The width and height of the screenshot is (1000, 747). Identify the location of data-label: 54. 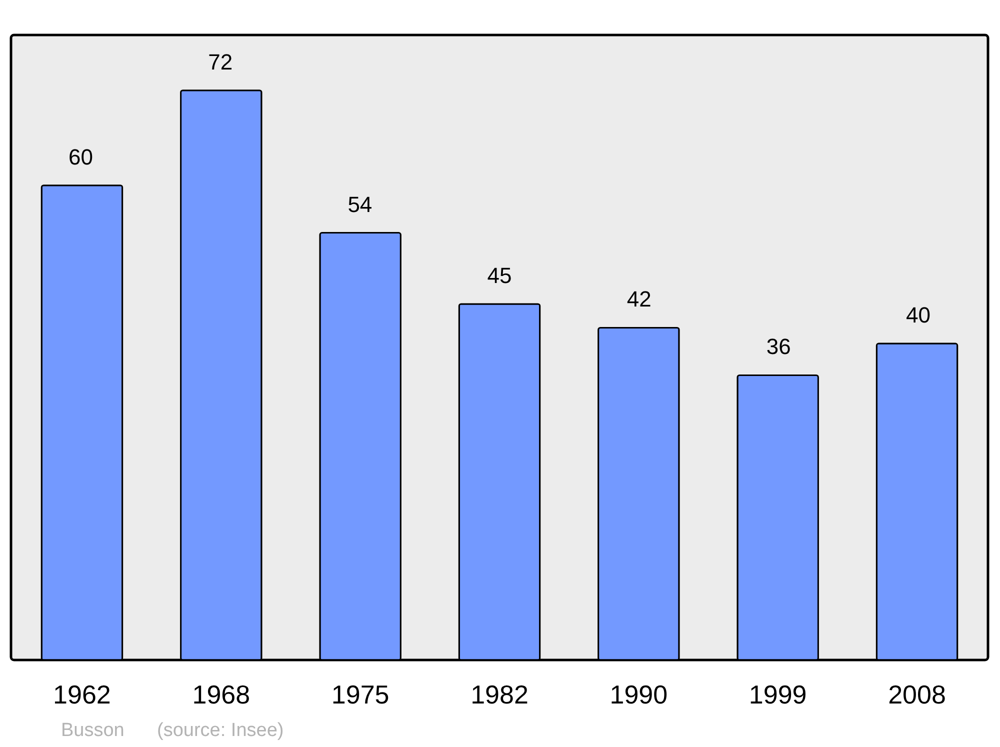
(360, 204).